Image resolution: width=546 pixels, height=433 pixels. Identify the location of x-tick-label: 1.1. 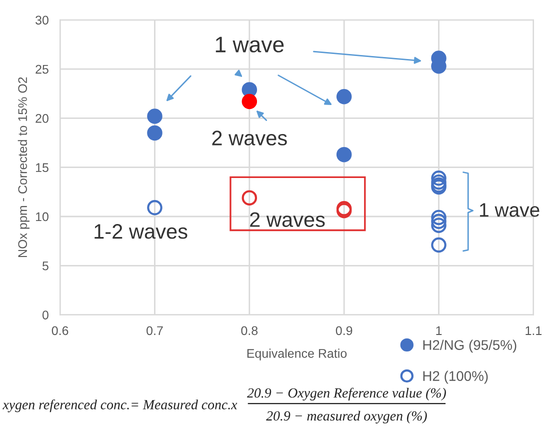
(534, 330).